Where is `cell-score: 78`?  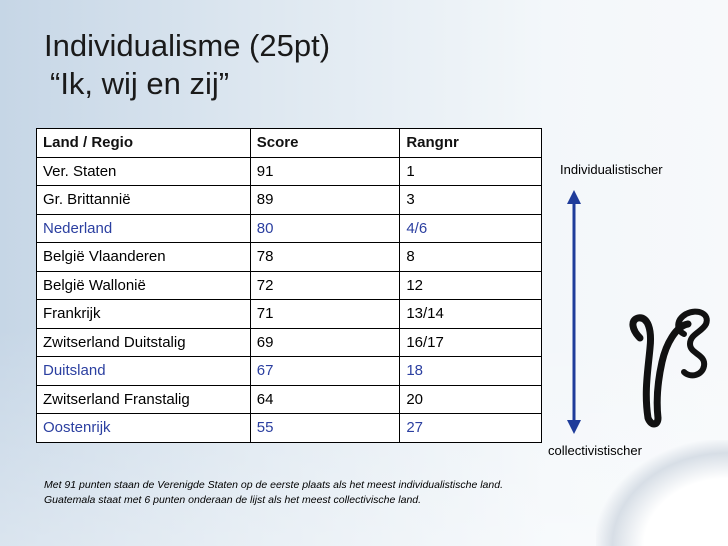
cell-score: 78 is located at coordinates (325, 257).